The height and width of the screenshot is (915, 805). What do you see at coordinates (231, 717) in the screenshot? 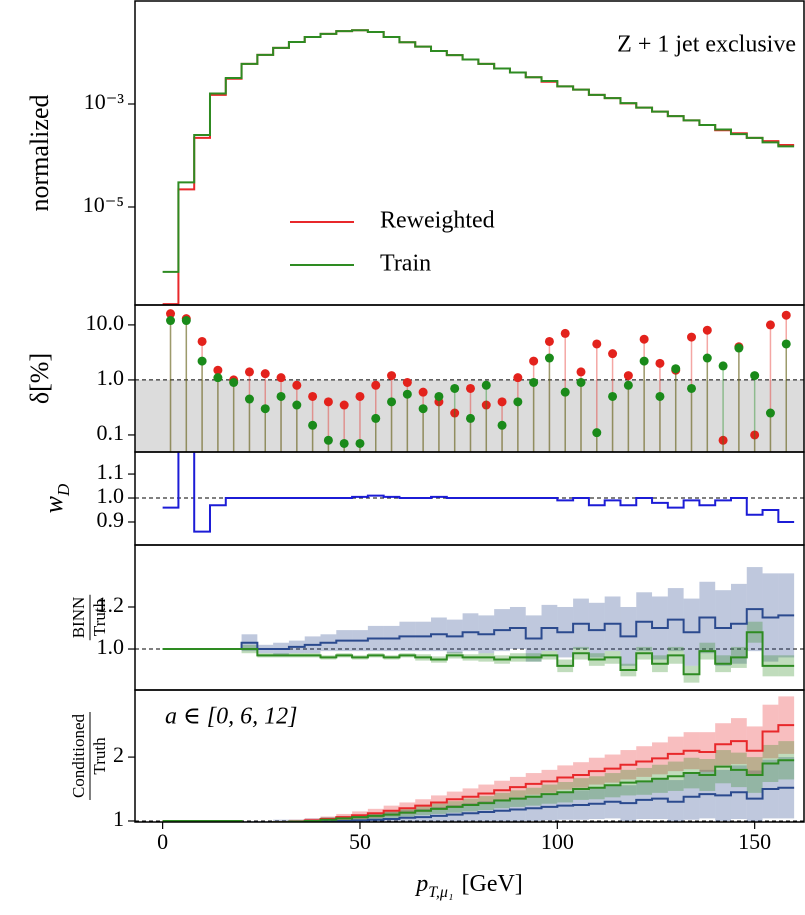
I see `annotation: a ∈ [0, 6, 12]` at bounding box center [231, 717].